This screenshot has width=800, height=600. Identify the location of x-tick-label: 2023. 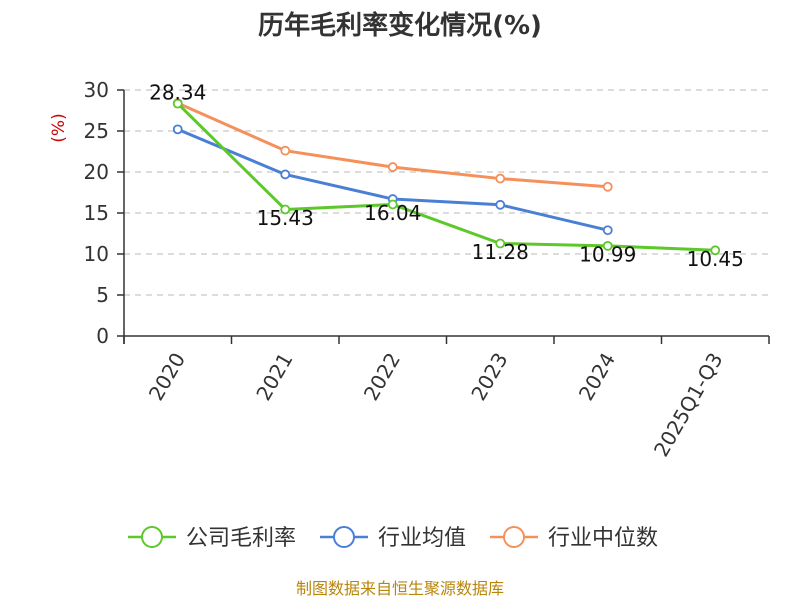
(489, 377).